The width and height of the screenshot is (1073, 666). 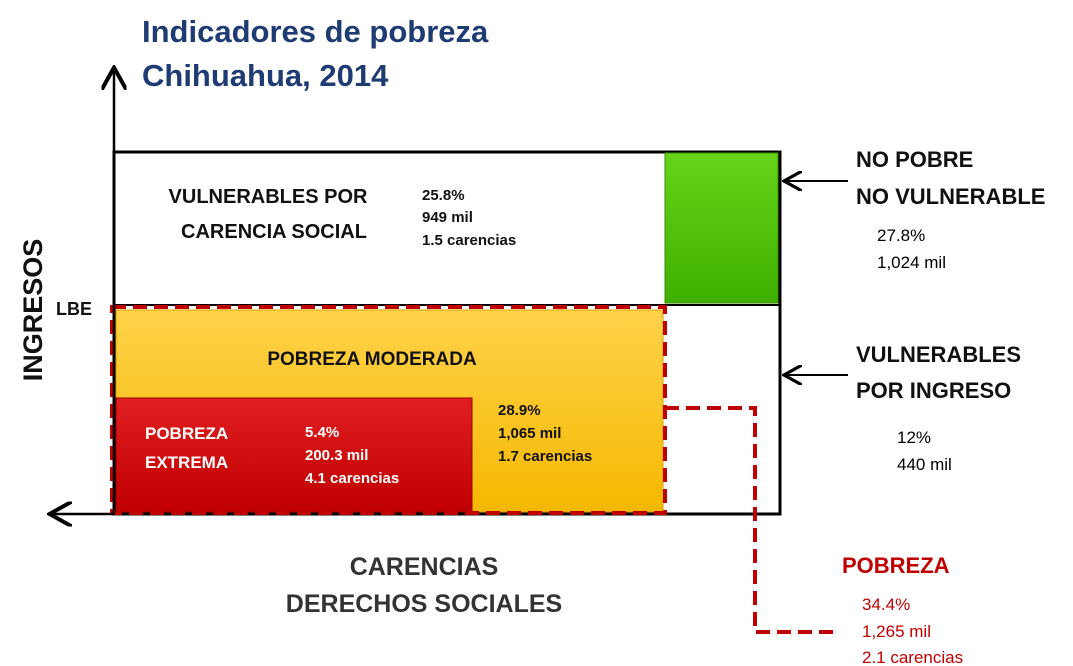 I want to click on group-name: EXTREMA, so click(x=186, y=462).